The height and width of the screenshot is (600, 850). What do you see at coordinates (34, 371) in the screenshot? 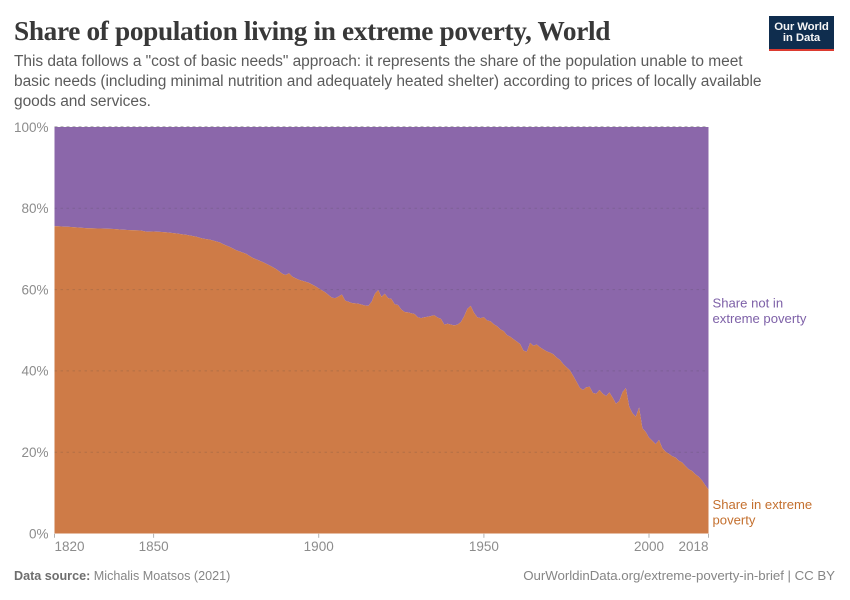
I see `svg-text: 40%` at bounding box center [34, 371].